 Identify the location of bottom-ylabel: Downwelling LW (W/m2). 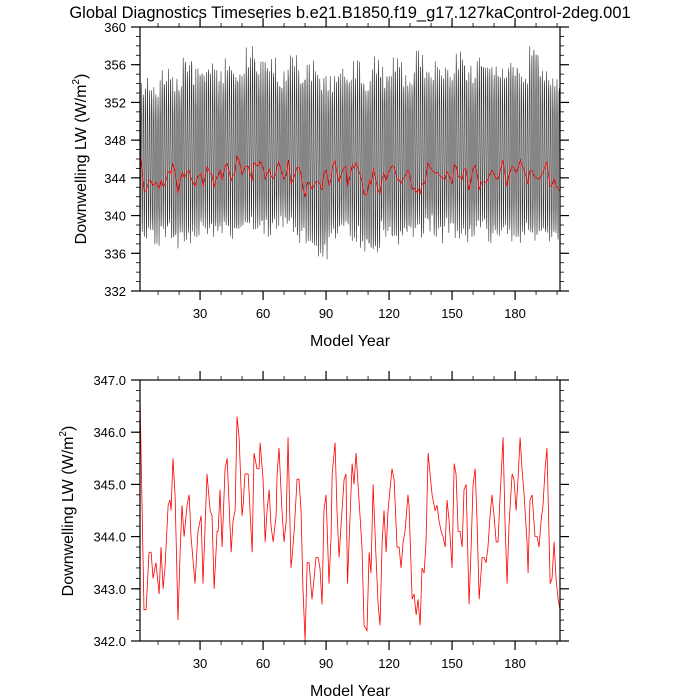
(67, 511).